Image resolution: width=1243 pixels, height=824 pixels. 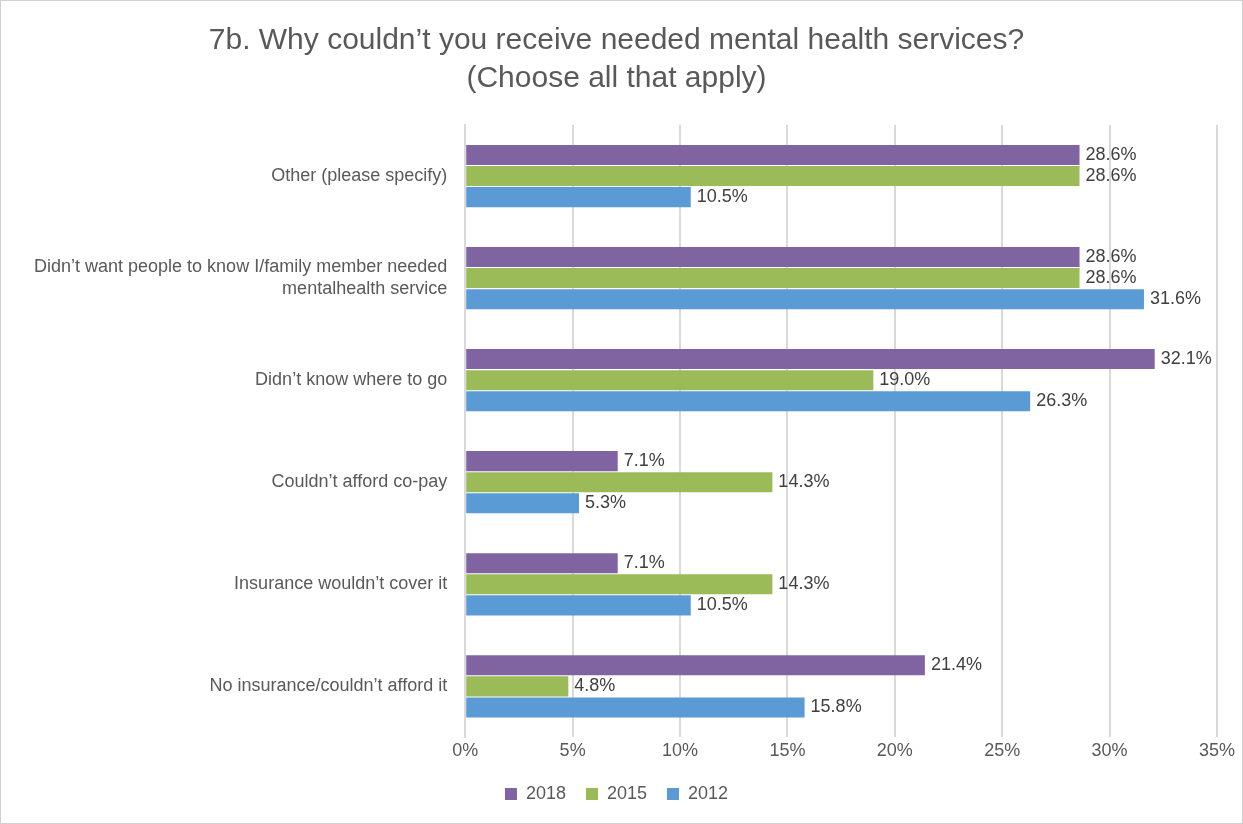 What do you see at coordinates (616, 77) in the screenshot?
I see `chart-subtitle: (Choose all that apply)` at bounding box center [616, 77].